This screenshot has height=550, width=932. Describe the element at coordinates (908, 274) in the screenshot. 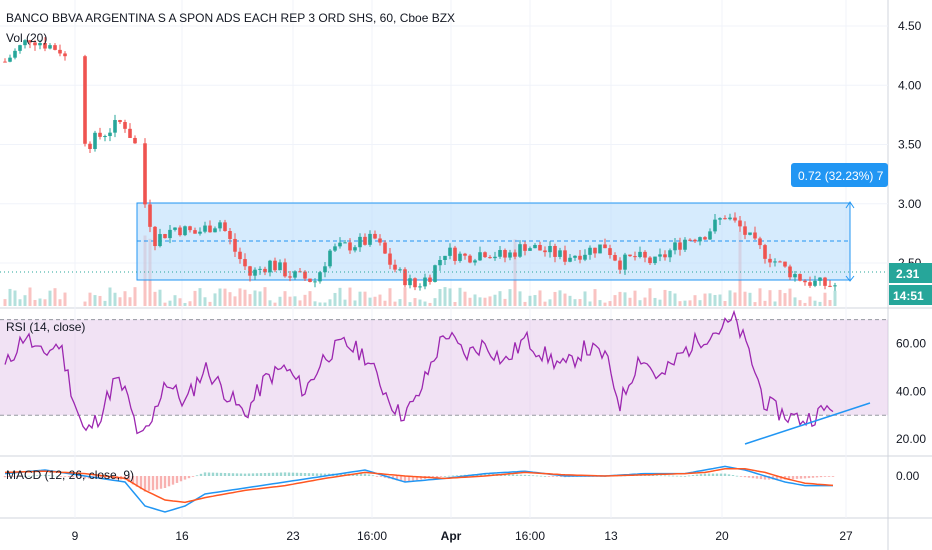

I see `last-price-value: 2.31` at that location.